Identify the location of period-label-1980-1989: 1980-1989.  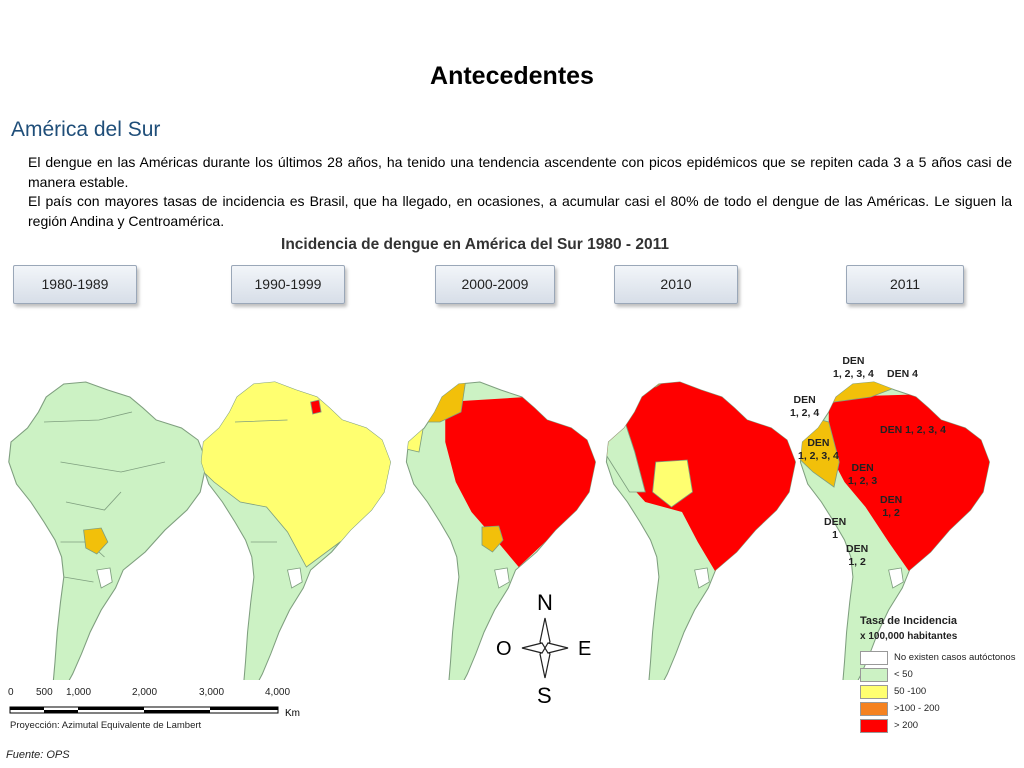
(75, 284).